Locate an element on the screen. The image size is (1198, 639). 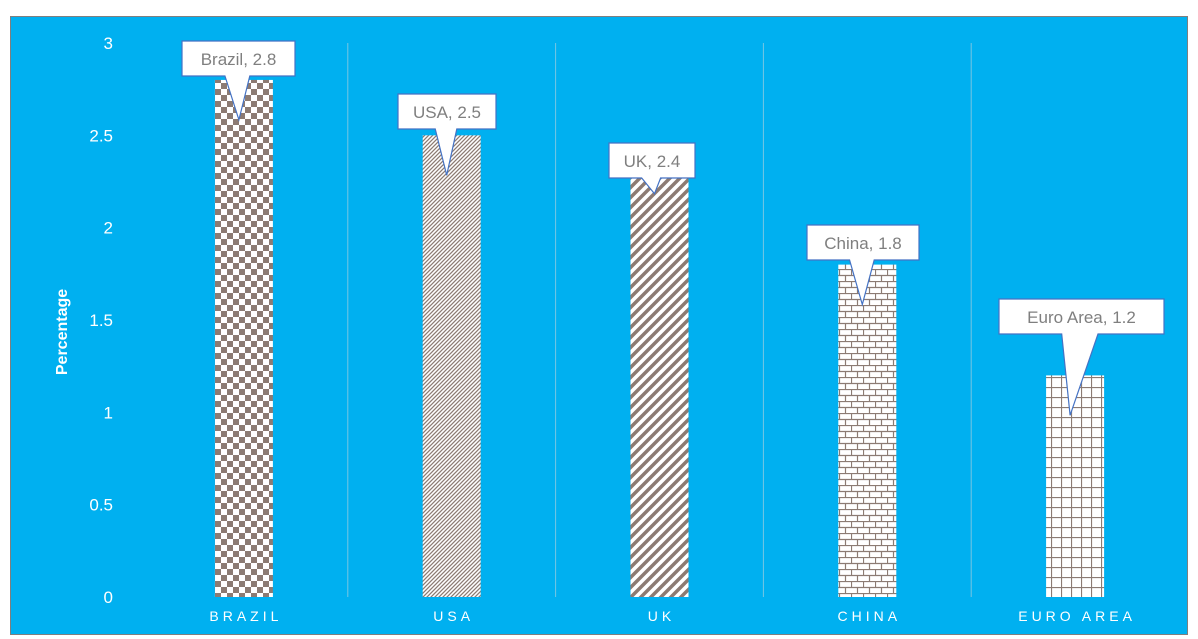
x-tick-label: USA is located at coordinates (453, 616).